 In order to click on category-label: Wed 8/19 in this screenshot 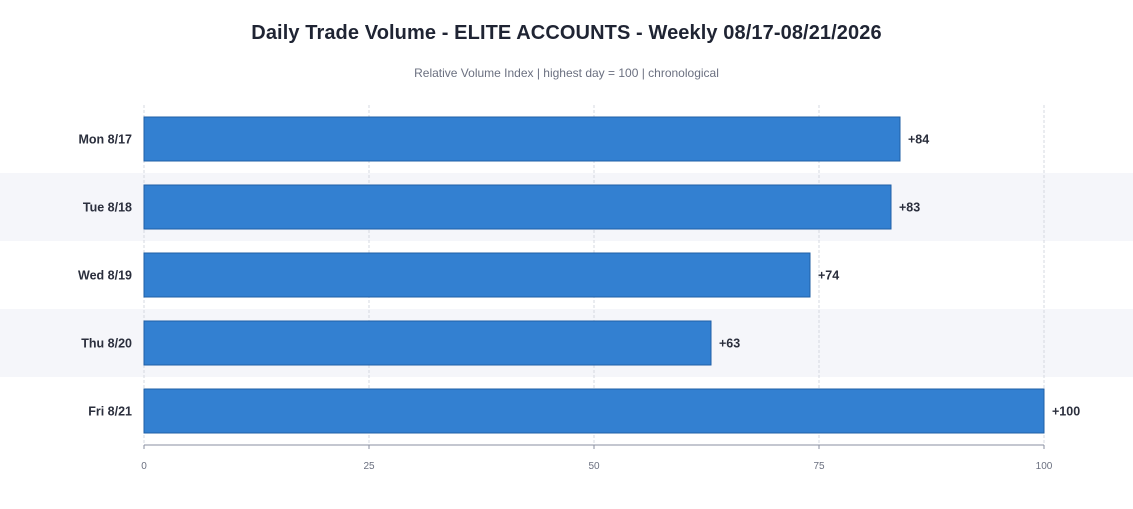, I will do `click(105, 276)`.